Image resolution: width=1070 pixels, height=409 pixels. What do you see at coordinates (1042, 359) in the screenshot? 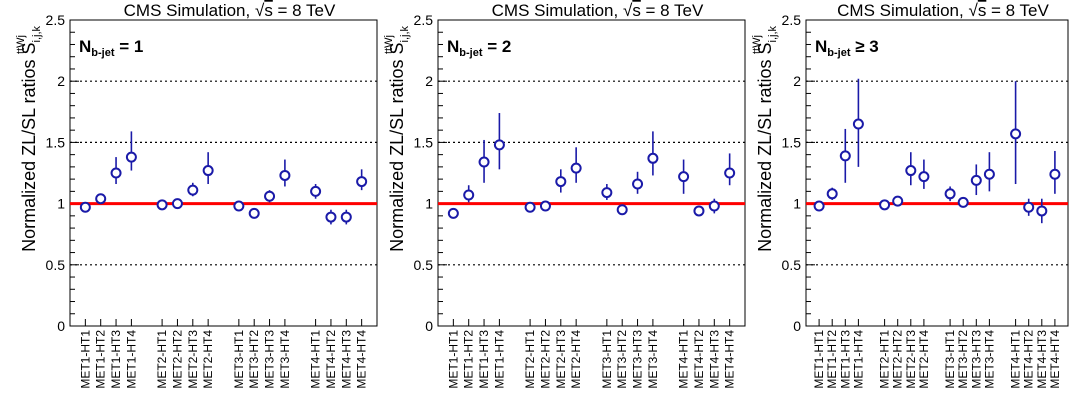
I see `x-category-label: MET4-HT3` at bounding box center [1042, 359].